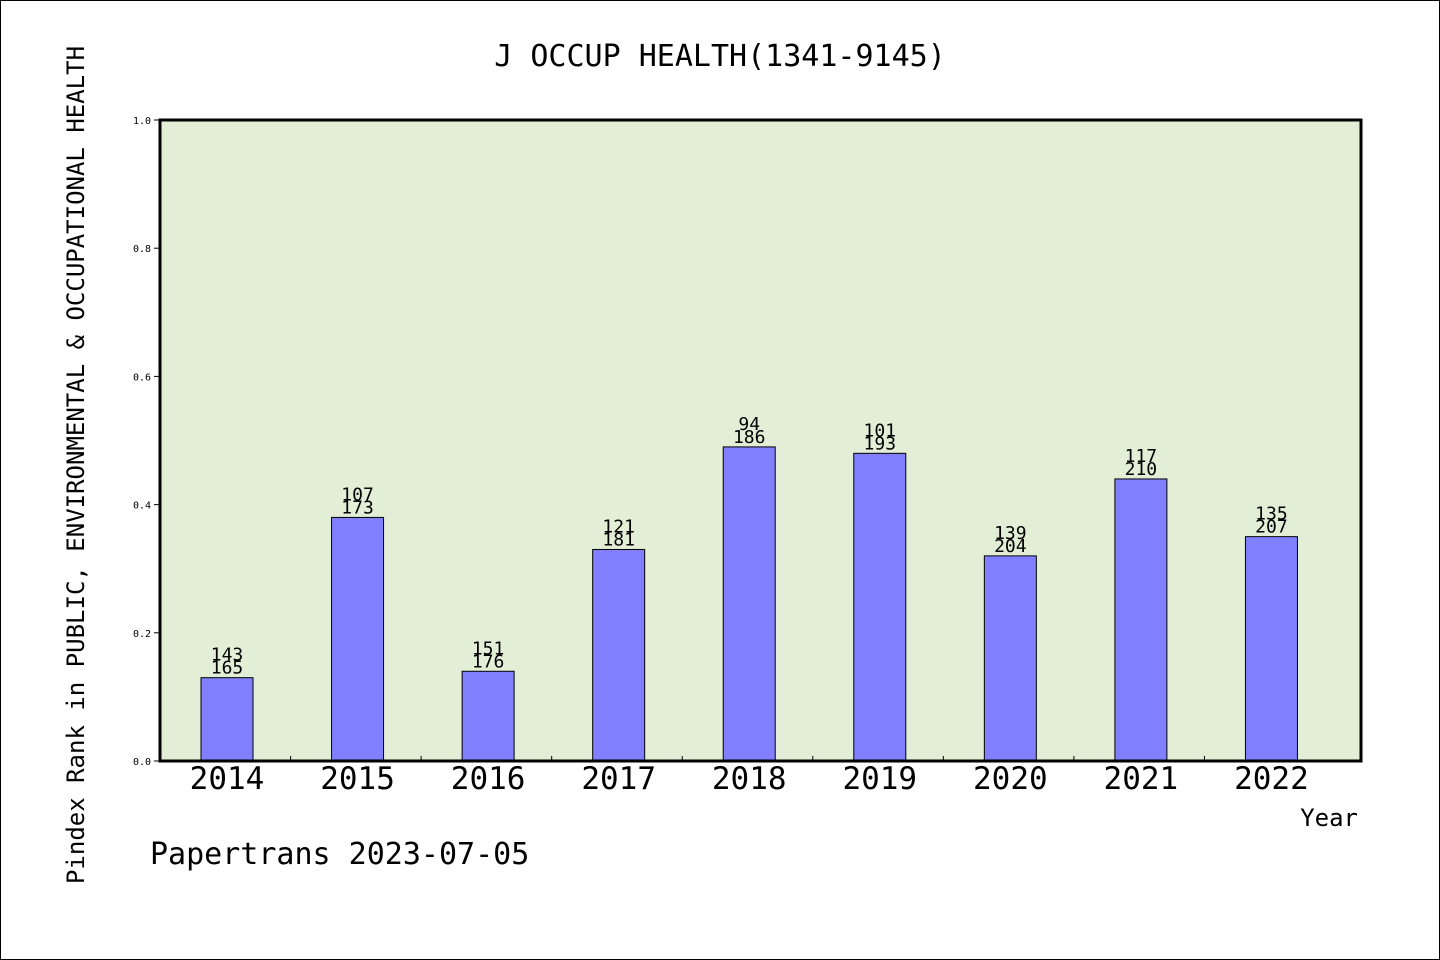 This screenshot has height=960, width=1440. Describe the element at coordinates (142, 762) in the screenshot. I see `y-tick-label: 0.0` at that location.